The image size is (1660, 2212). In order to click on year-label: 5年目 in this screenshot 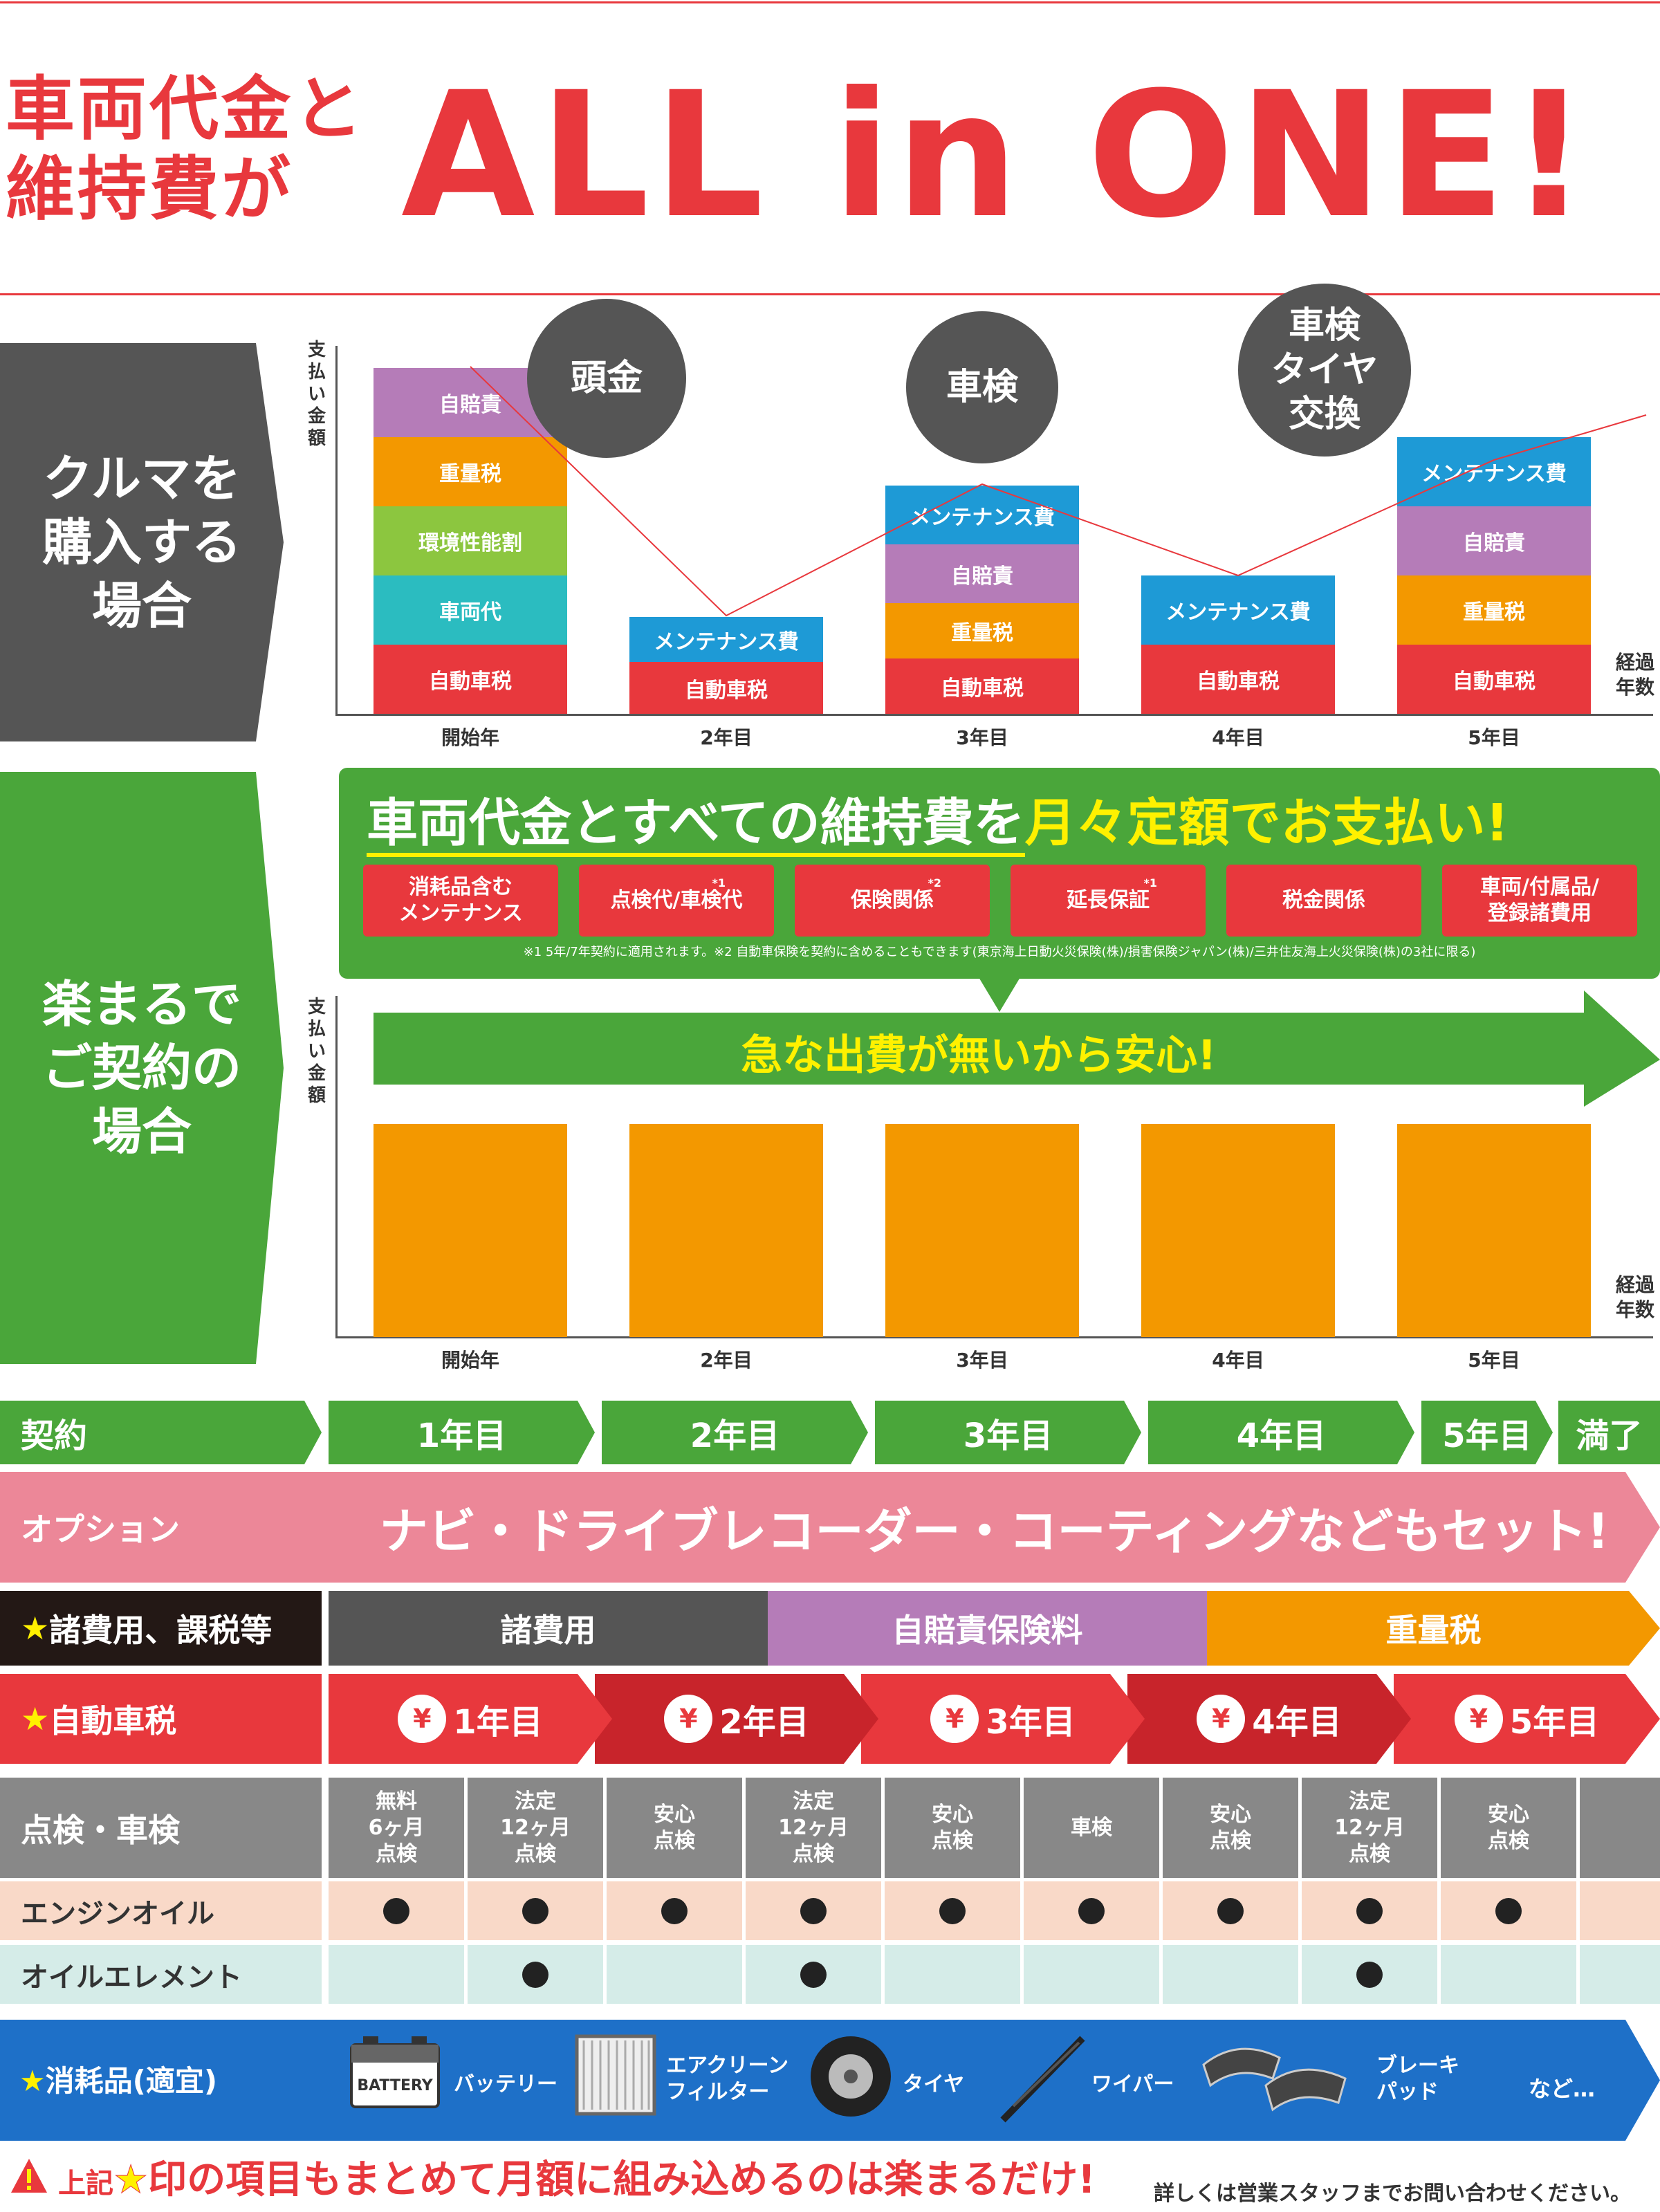, I will do `click(1494, 1361)`.